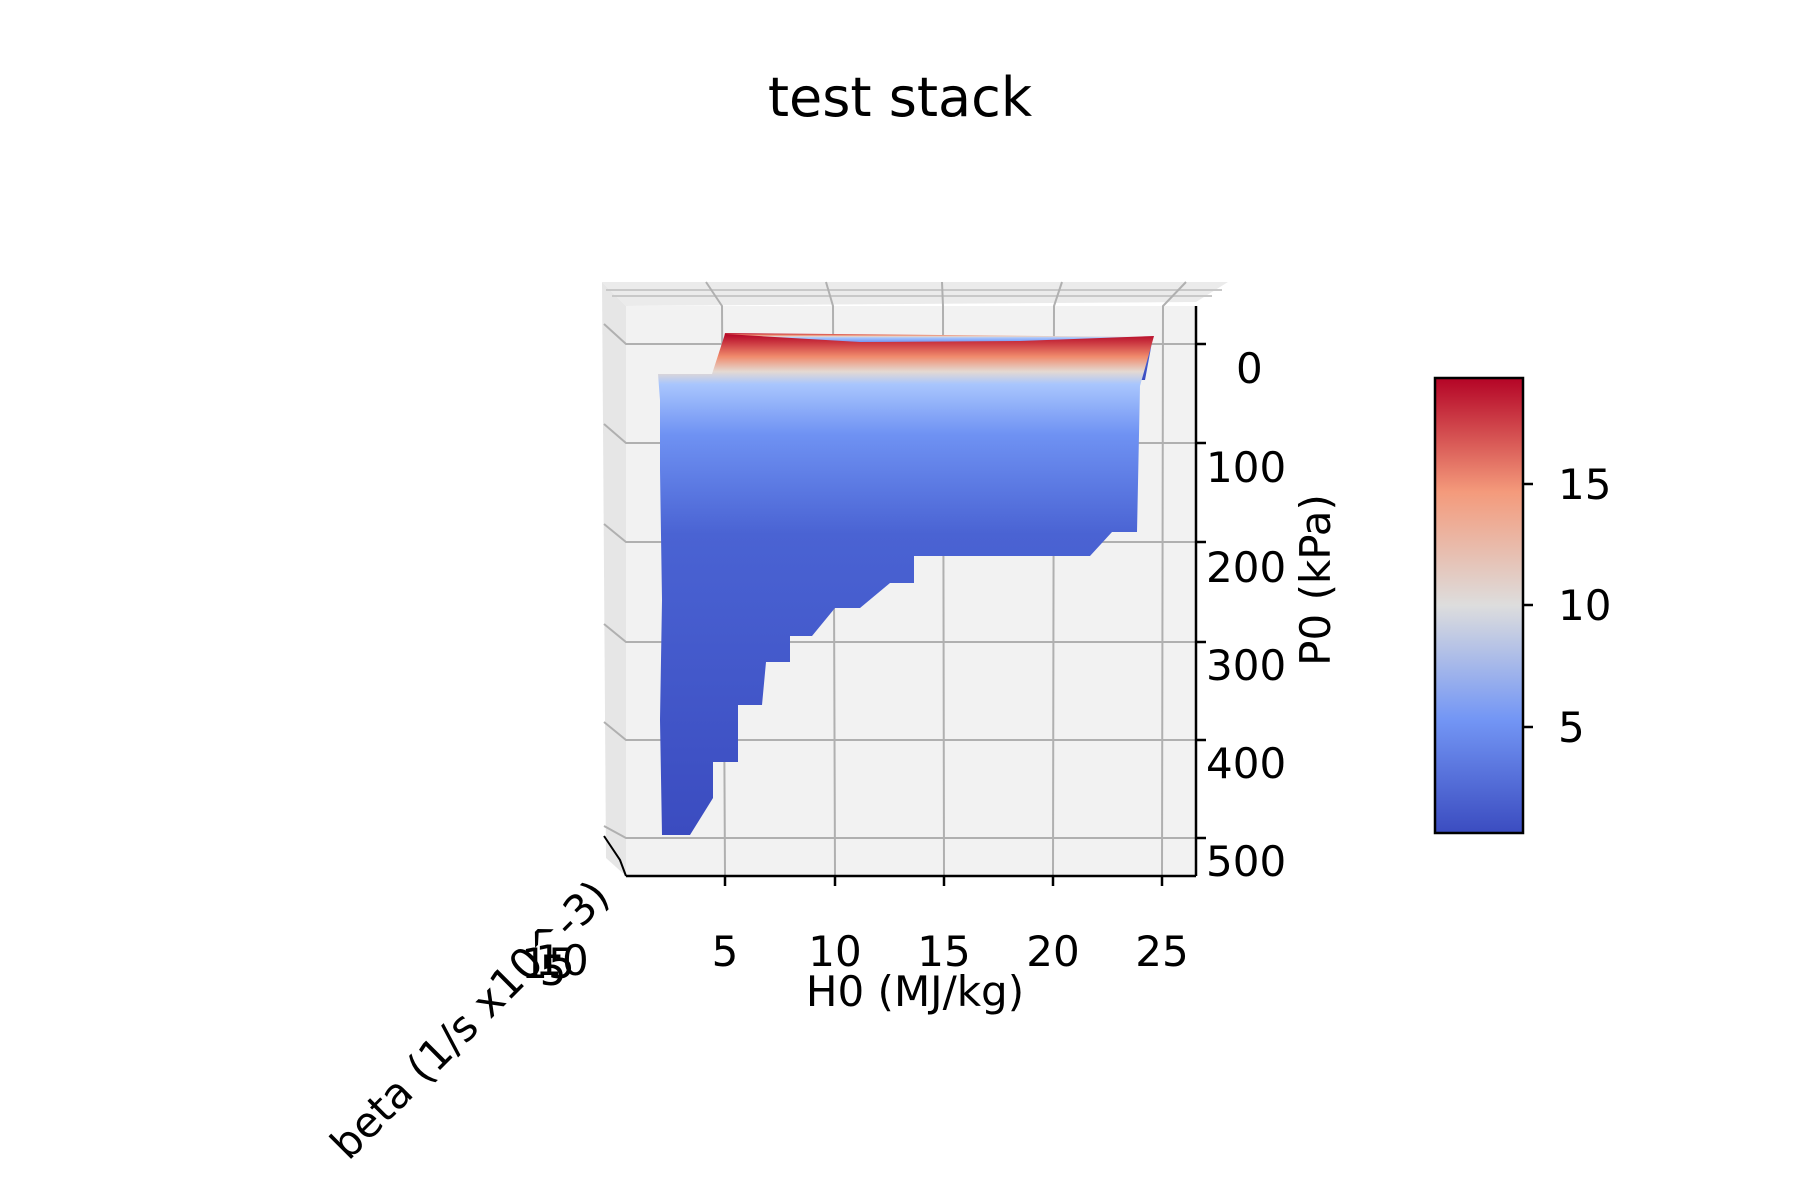 The height and width of the screenshot is (1200, 1800). Describe the element at coordinates (1249, 368) in the screenshot. I see `y-tick-label: 0` at that location.